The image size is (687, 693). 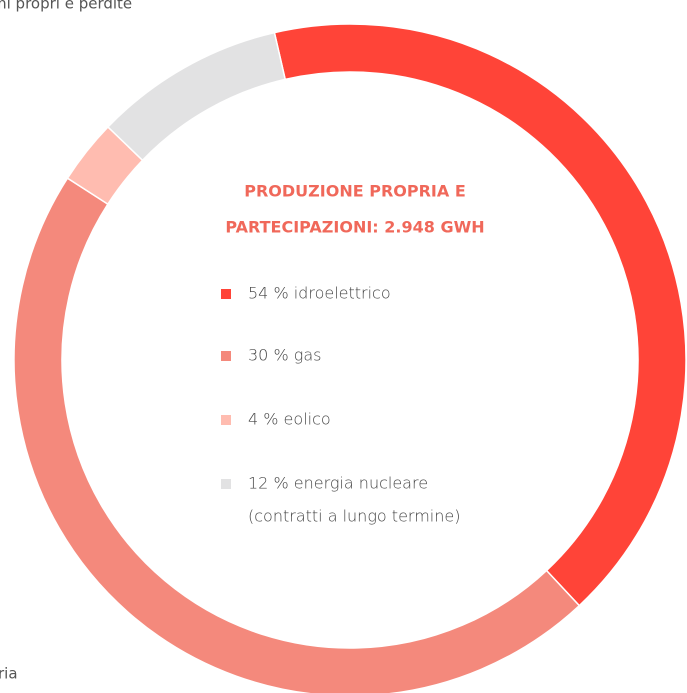 What do you see at coordinates (319, 293) in the screenshot?
I see `legend-label: 54 % idroelettrico` at bounding box center [319, 293].